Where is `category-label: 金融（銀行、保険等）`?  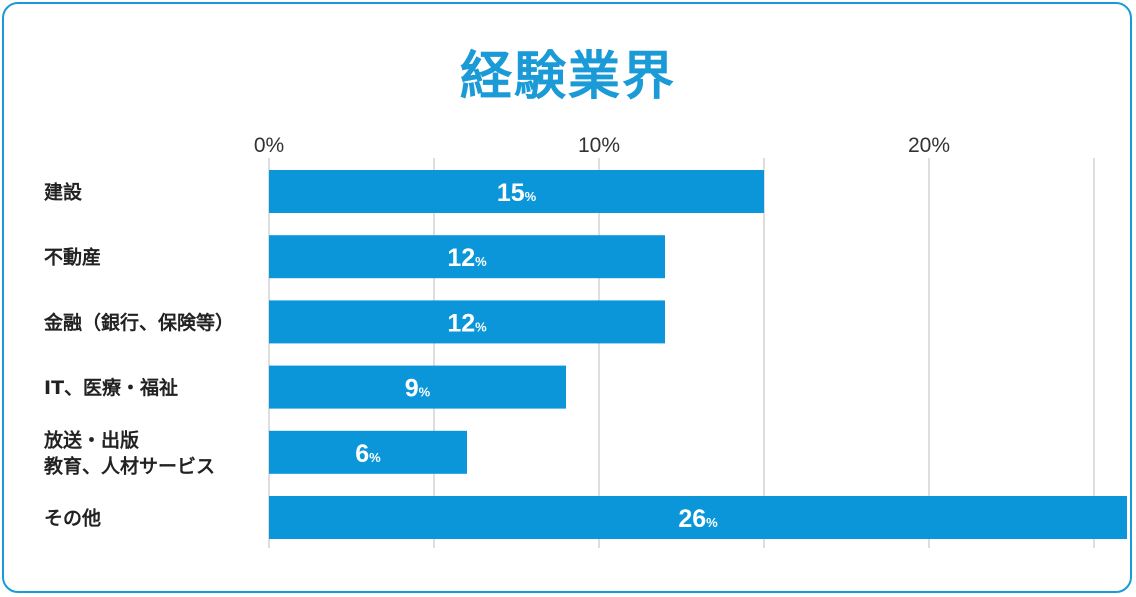 category-label: 金融（銀行、保険等） is located at coordinates (138, 322).